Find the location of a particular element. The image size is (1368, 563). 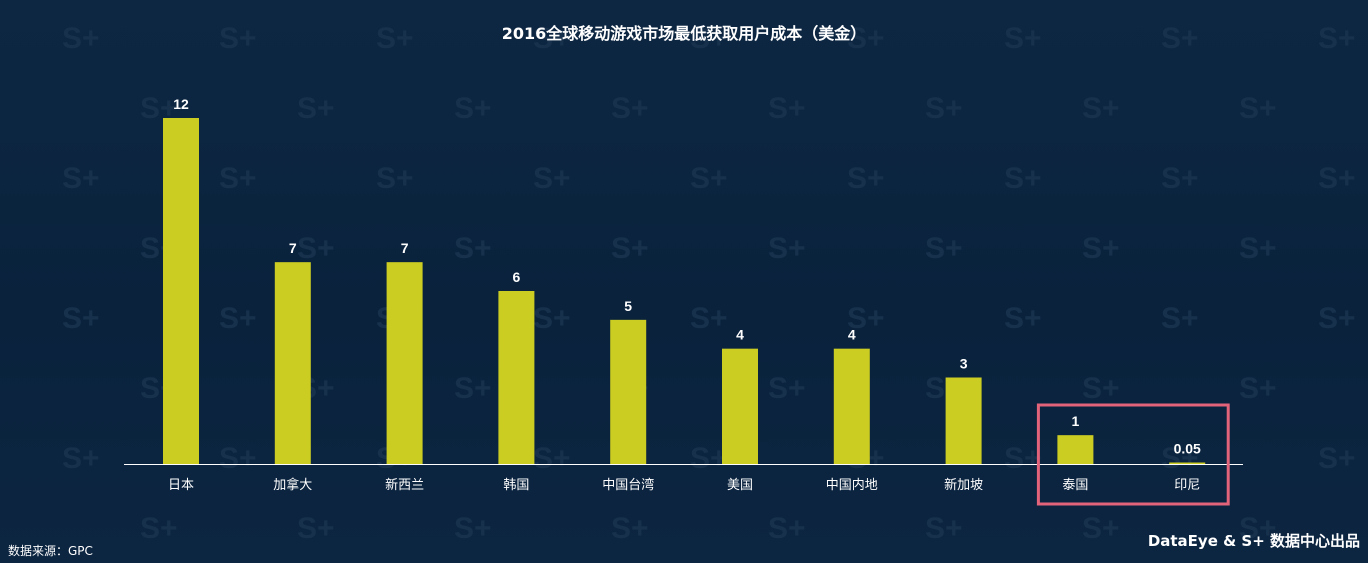

category-tick-label: 新西兰 is located at coordinates (404, 485).